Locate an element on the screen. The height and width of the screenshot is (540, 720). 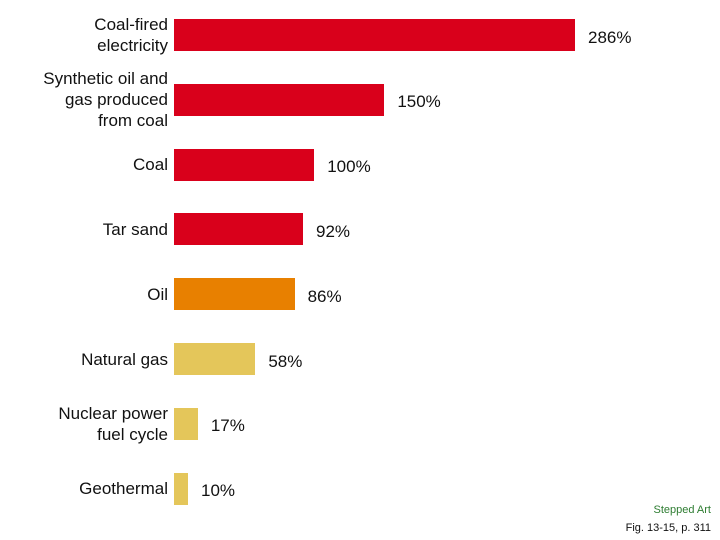
category-label: Nuclear power fuel cycle is located at coordinates (113, 423).